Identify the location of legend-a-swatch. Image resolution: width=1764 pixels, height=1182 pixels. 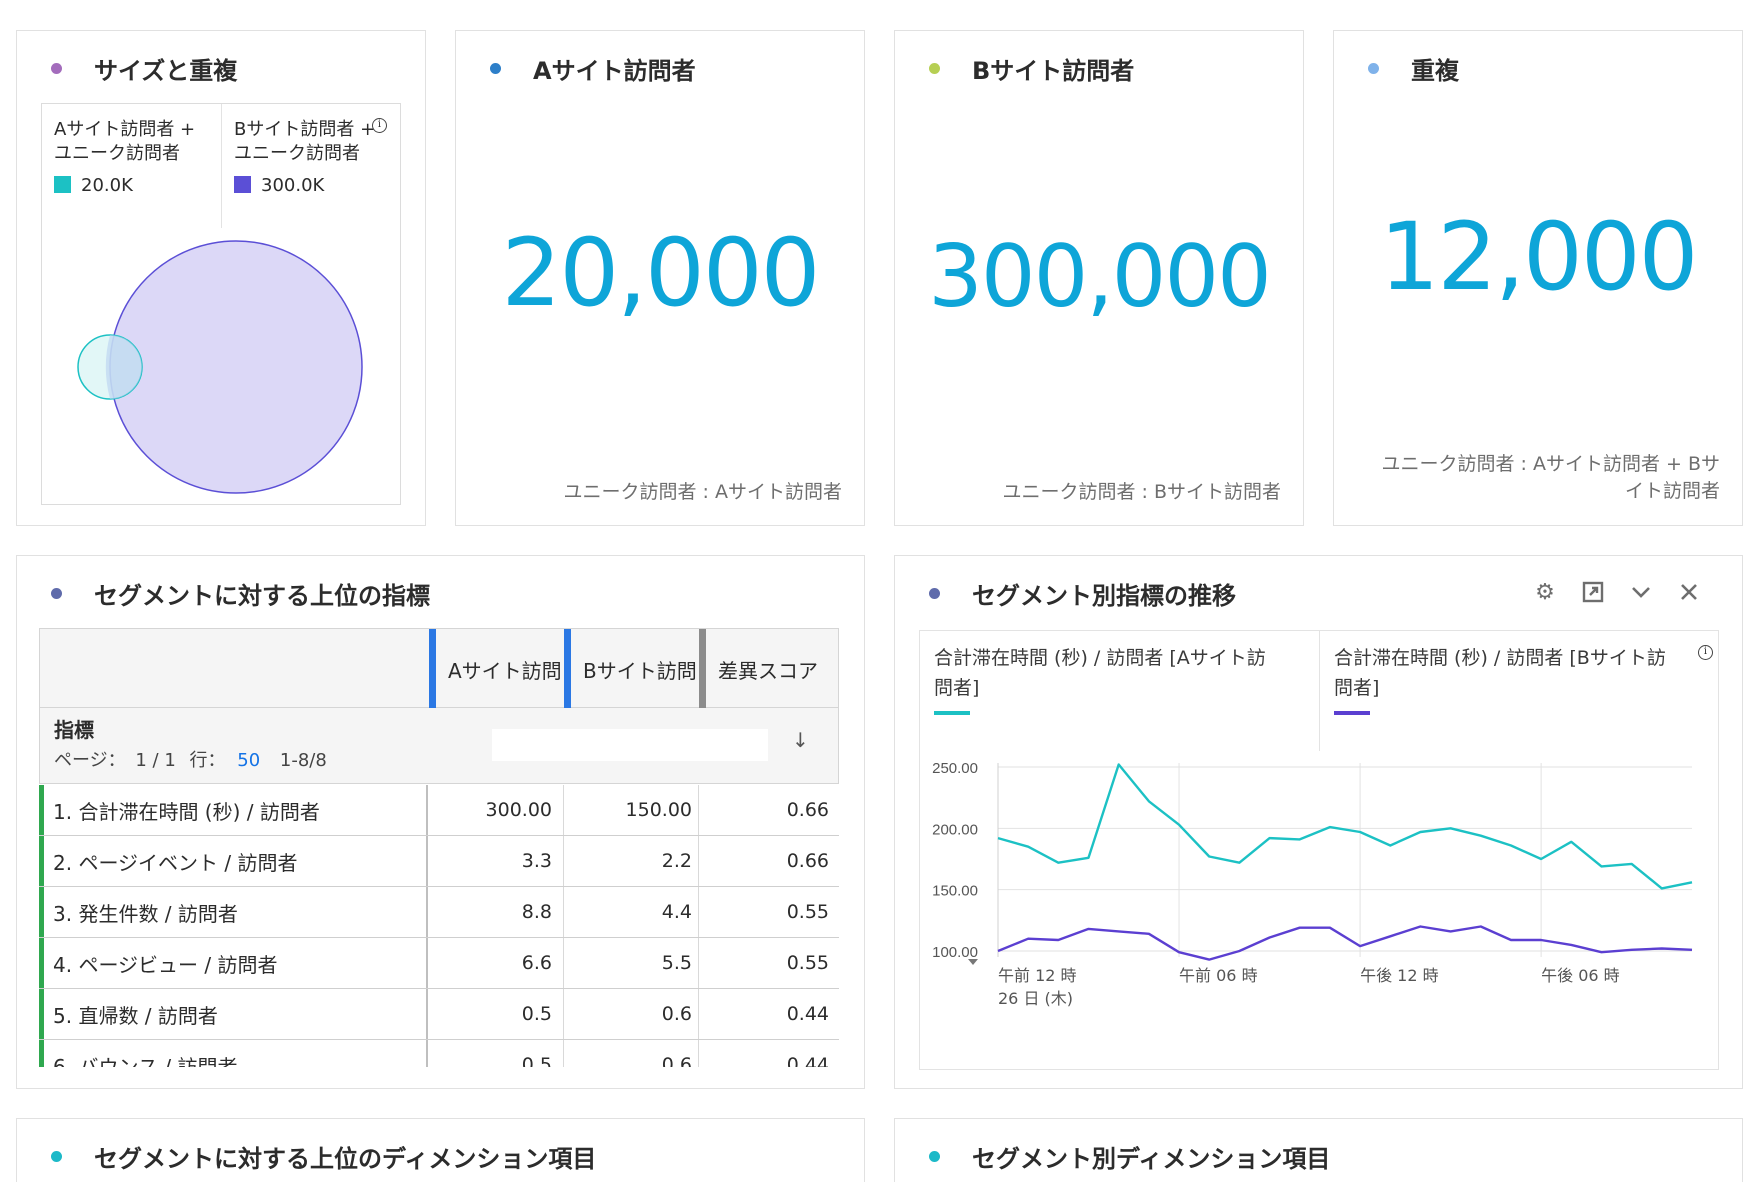
(952, 713).